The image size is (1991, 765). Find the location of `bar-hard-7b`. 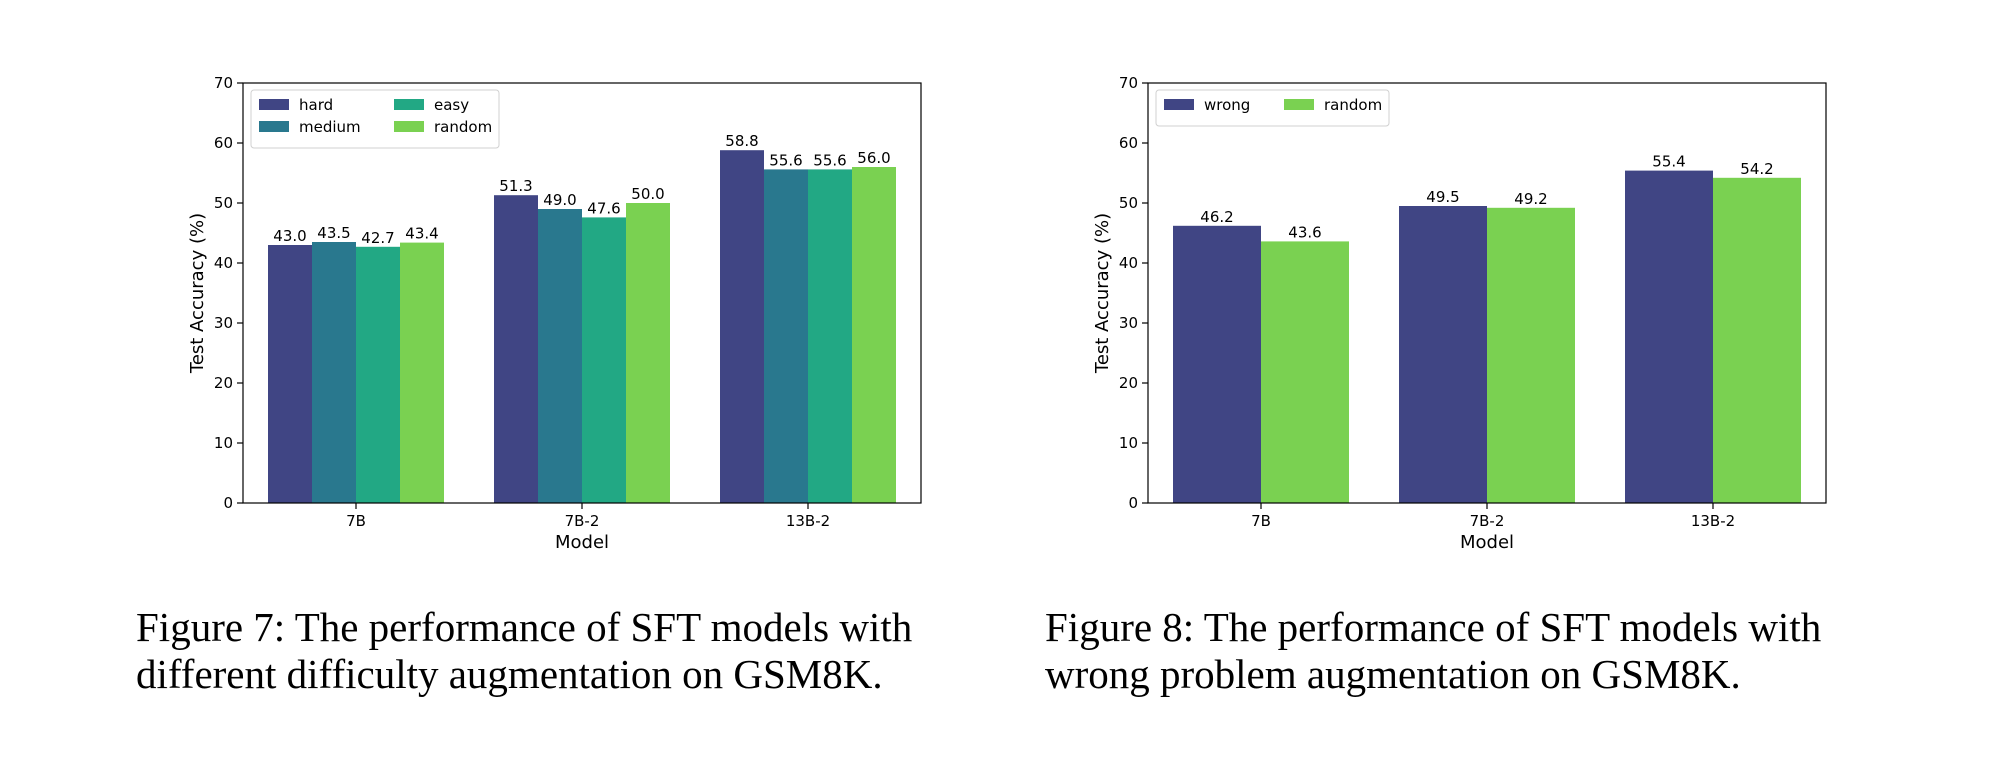

bar-hard-7b is located at coordinates (290, 374).